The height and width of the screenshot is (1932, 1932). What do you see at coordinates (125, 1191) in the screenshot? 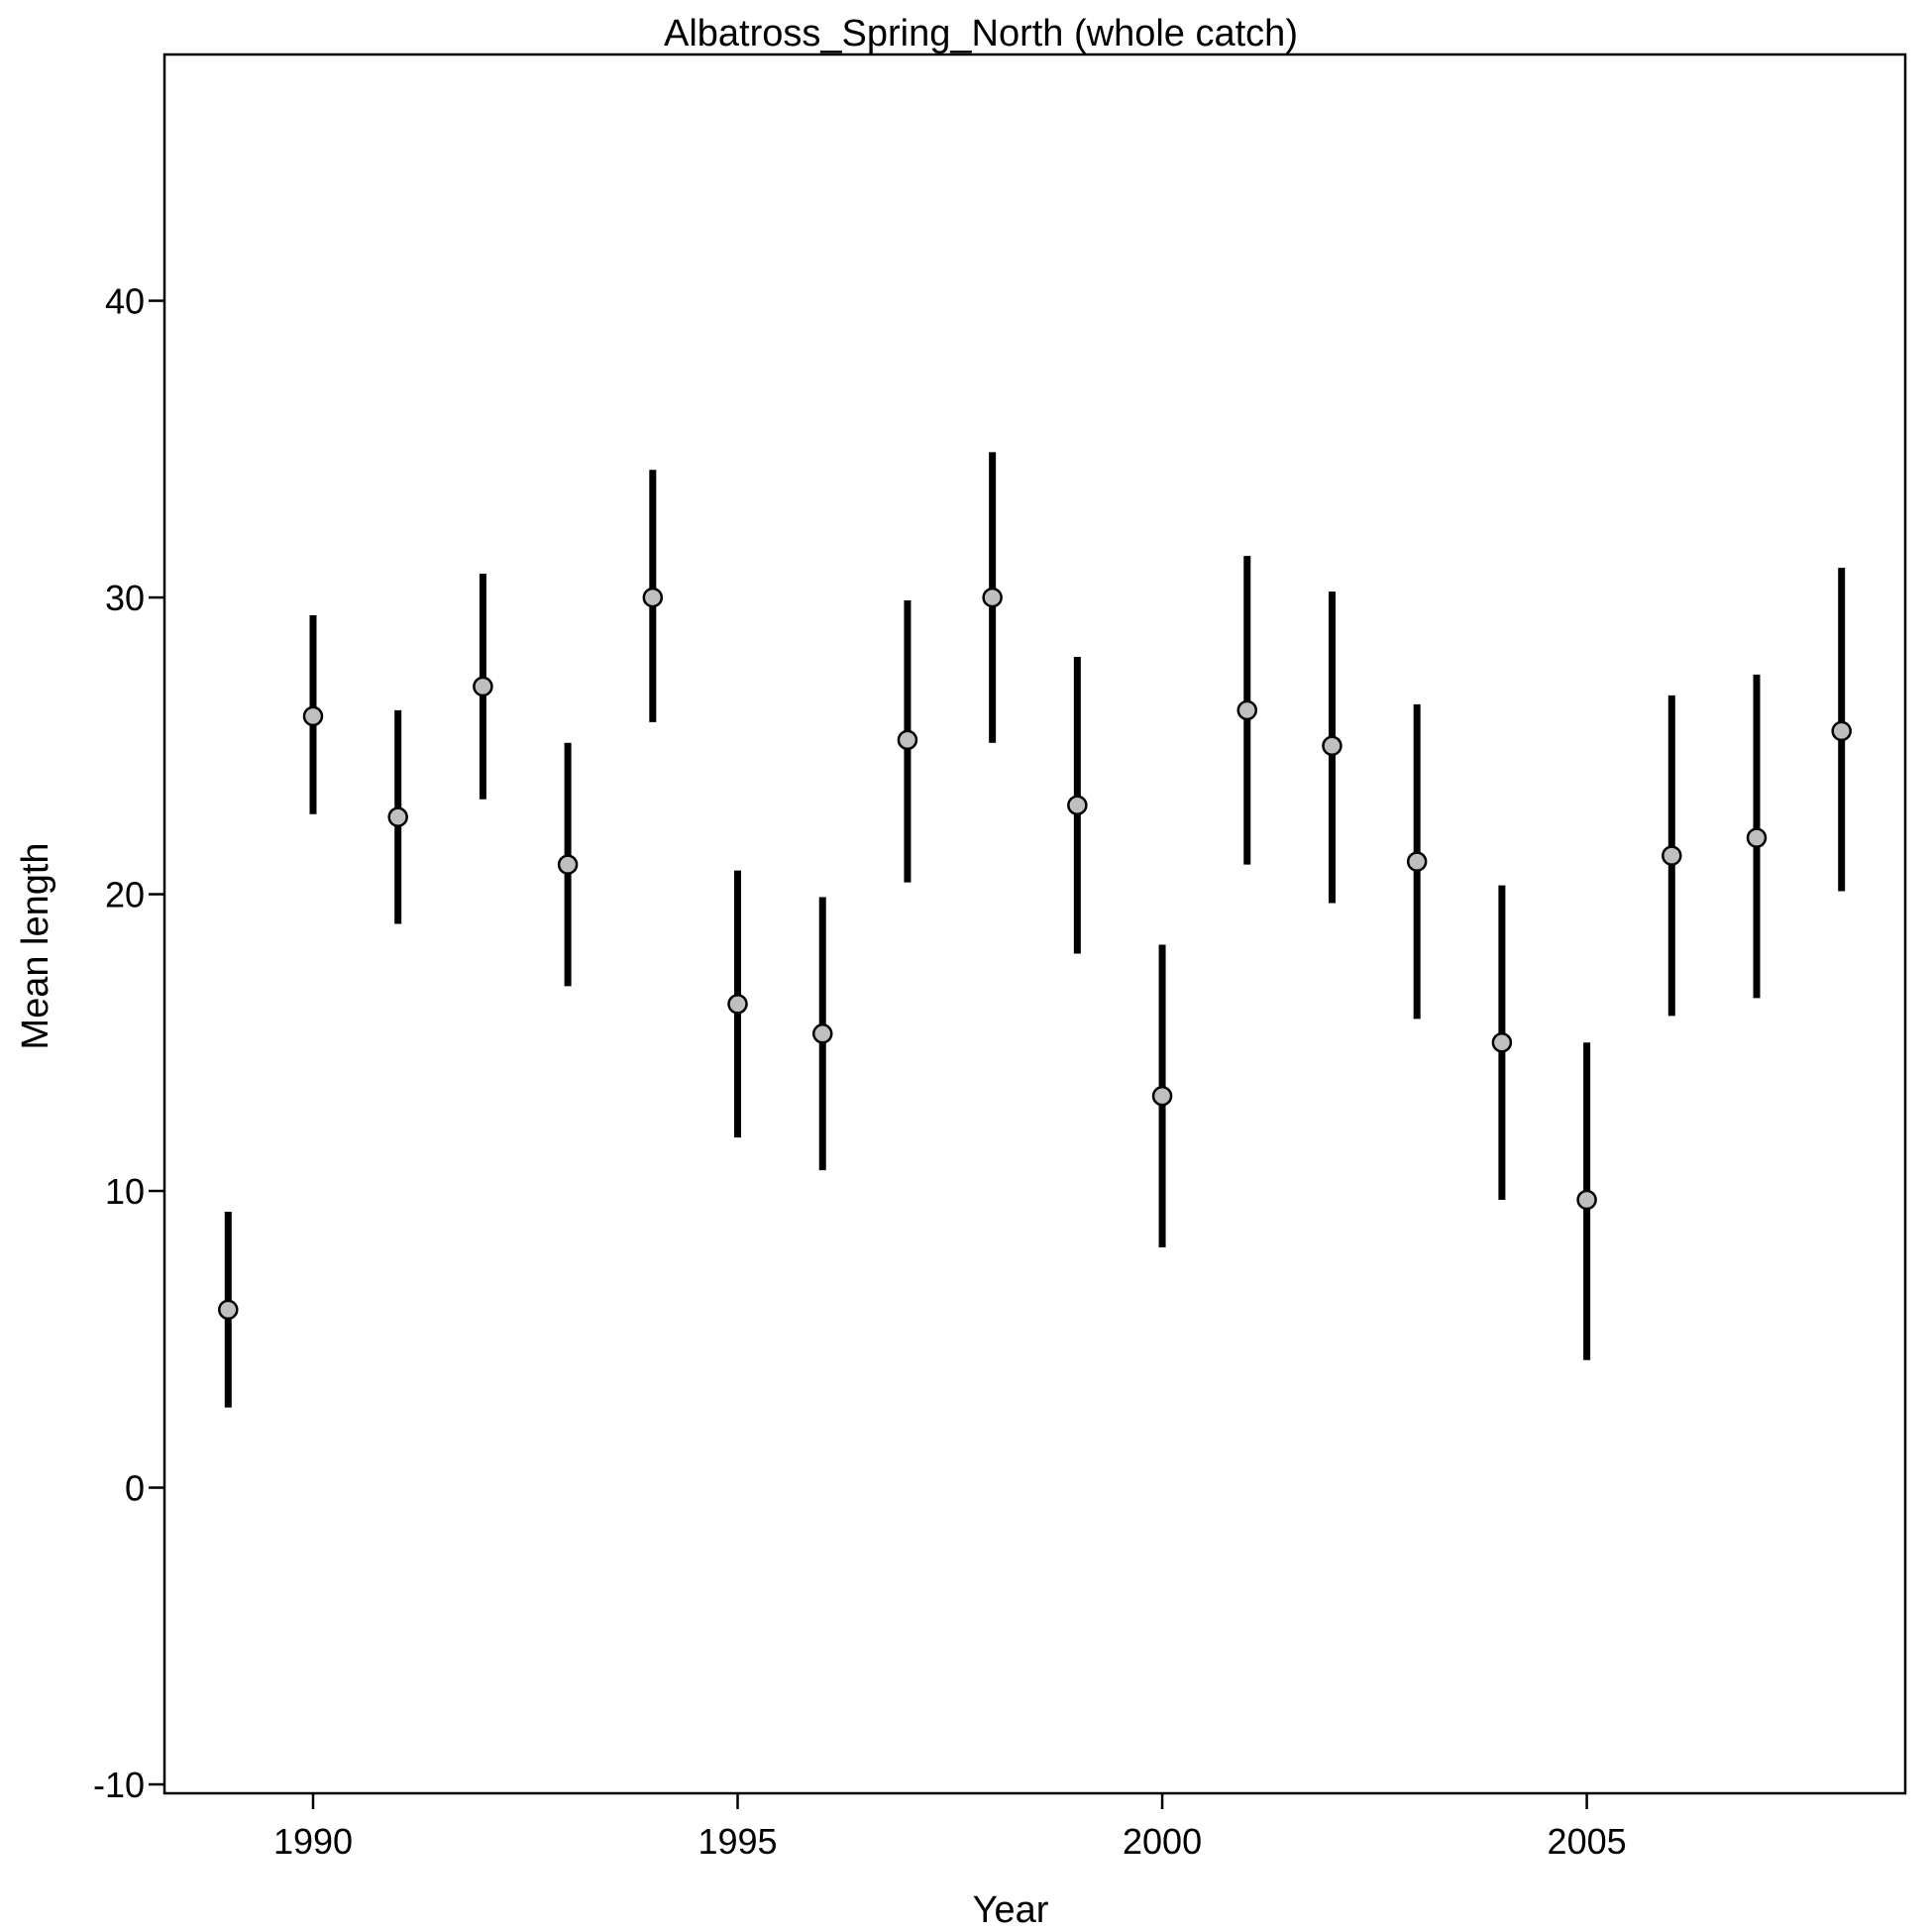
I see `y-tick-label: 10` at bounding box center [125, 1191].